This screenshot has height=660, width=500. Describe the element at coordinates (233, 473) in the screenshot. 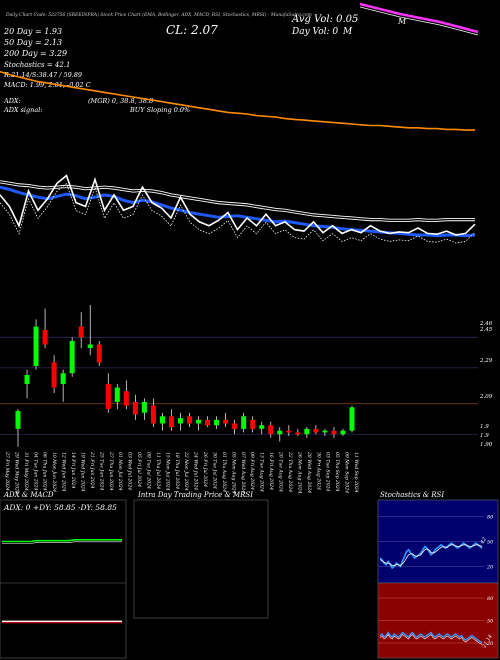

I see `date-tick-label: 05 Mon Aug 2024` at that location.